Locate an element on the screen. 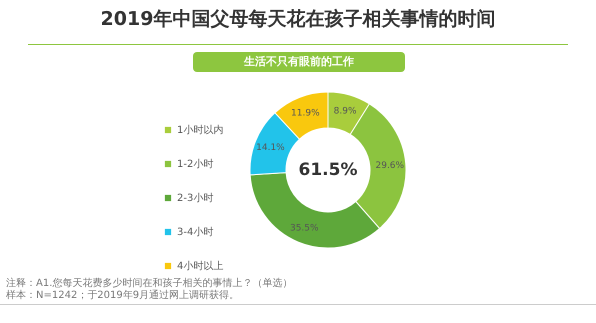 The width and height of the screenshot is (596, 323). data-label: 11.9% is located at coordinates (305, 113).